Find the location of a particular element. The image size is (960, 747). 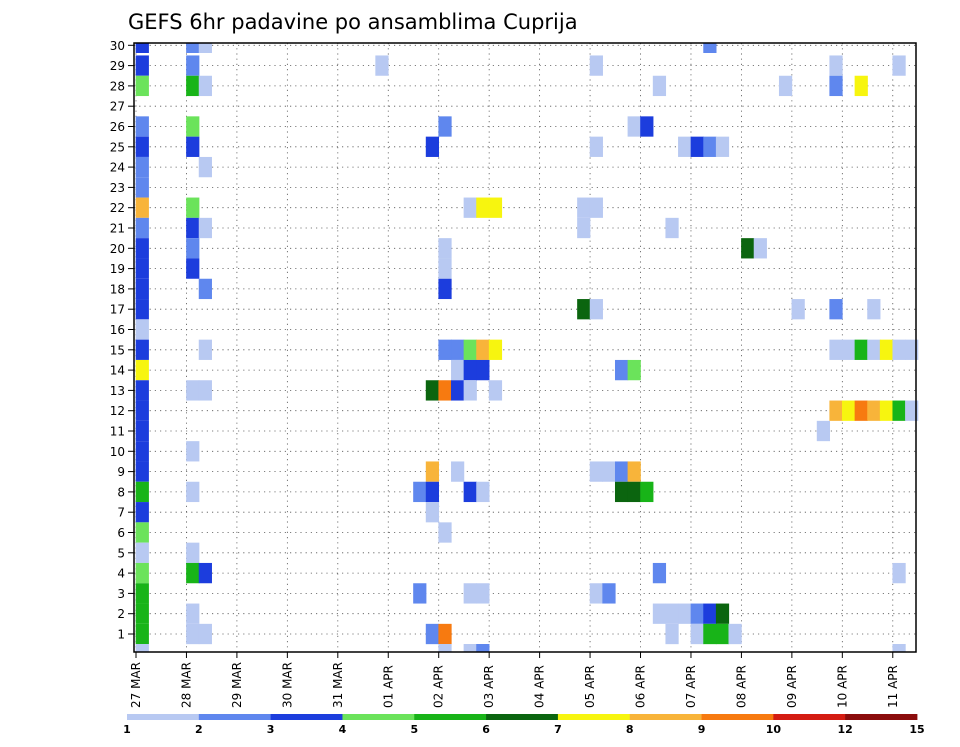

x-tick-label: 29 MAR is located at coordinates (237, 685).